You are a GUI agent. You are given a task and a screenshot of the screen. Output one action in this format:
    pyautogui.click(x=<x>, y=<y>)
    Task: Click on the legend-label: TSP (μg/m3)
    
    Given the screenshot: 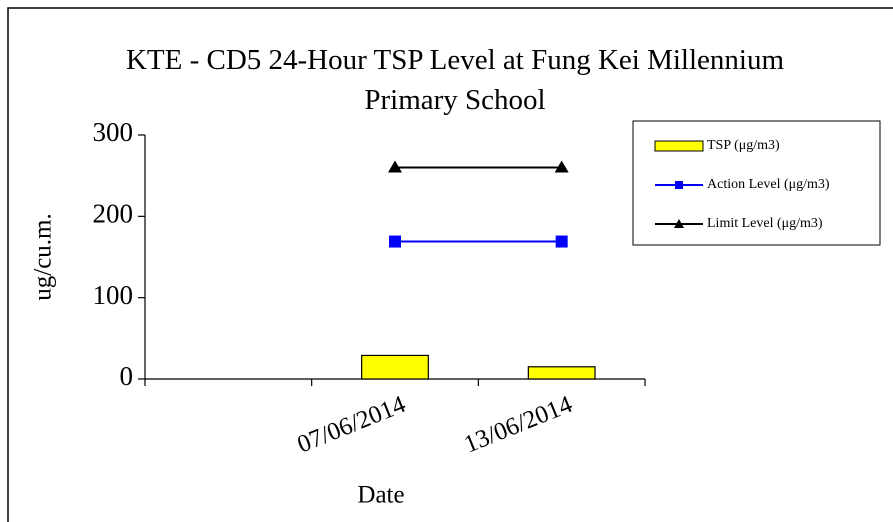 What is the action you would take?
    pyautogui.click(x=743, y=145)
    